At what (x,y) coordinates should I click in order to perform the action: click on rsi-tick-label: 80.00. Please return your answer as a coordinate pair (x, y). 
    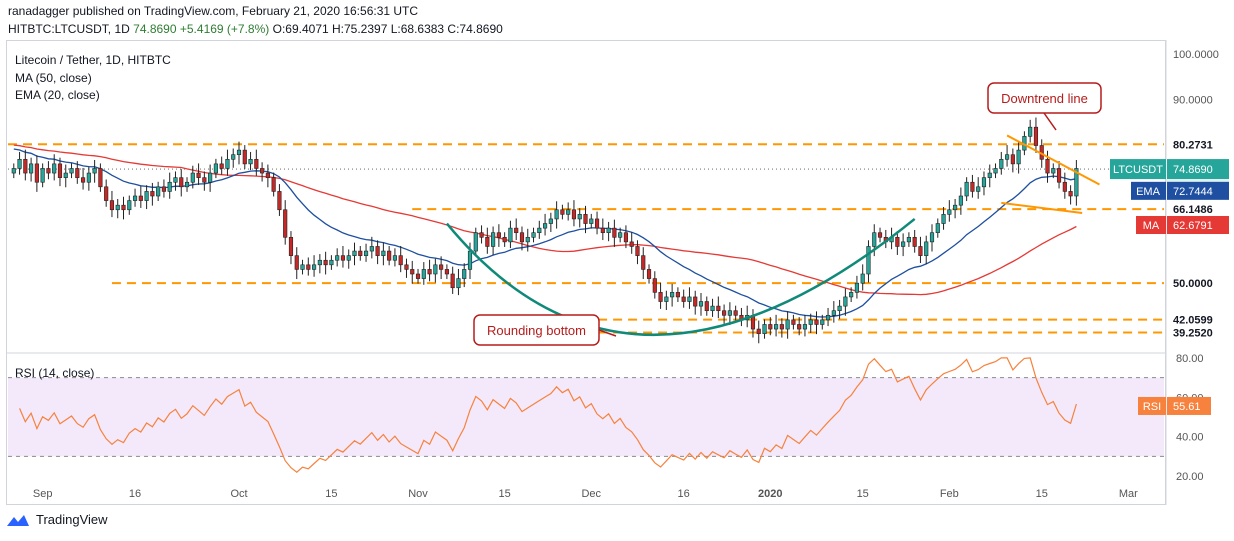
    Looking at the image, I should click on (1190, 359).